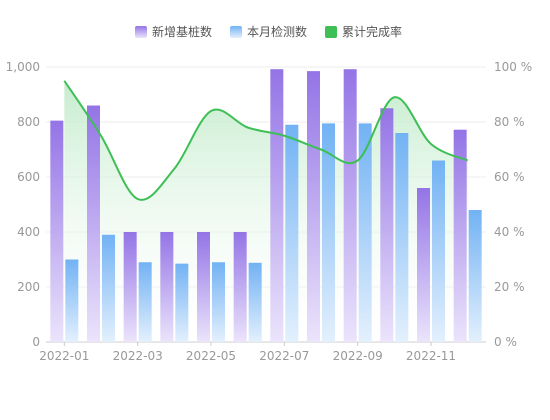 This screenshot has height=420, width=550. I want to click on y-left-tick-label: 400, so click(28, 232).